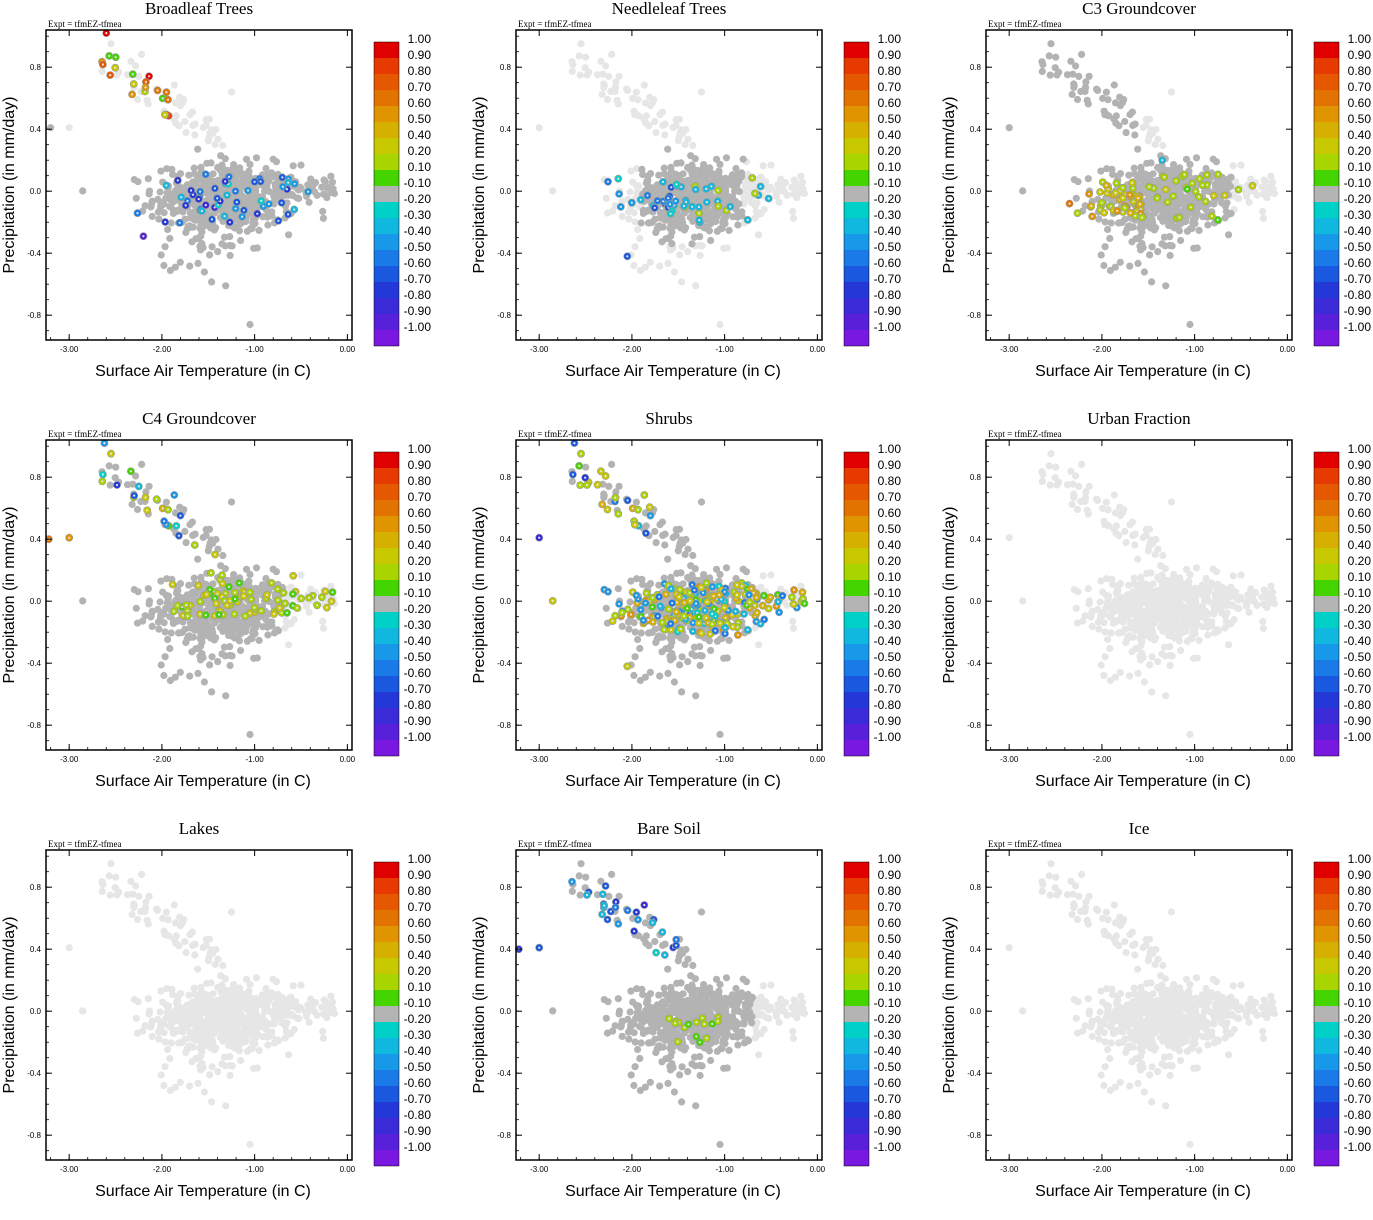  Describe the element at coordinates (420, 167) in the screenshot. I see `colorbar-label: 0.10` at that location.